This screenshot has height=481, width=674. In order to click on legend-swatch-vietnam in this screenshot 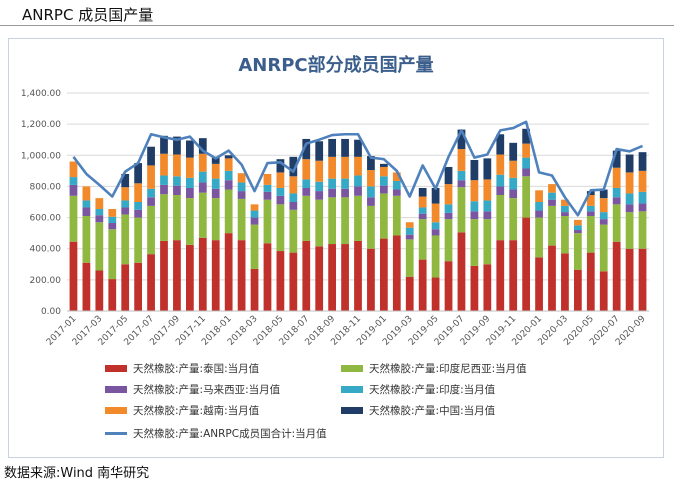, I will do `click(116, 410)`.